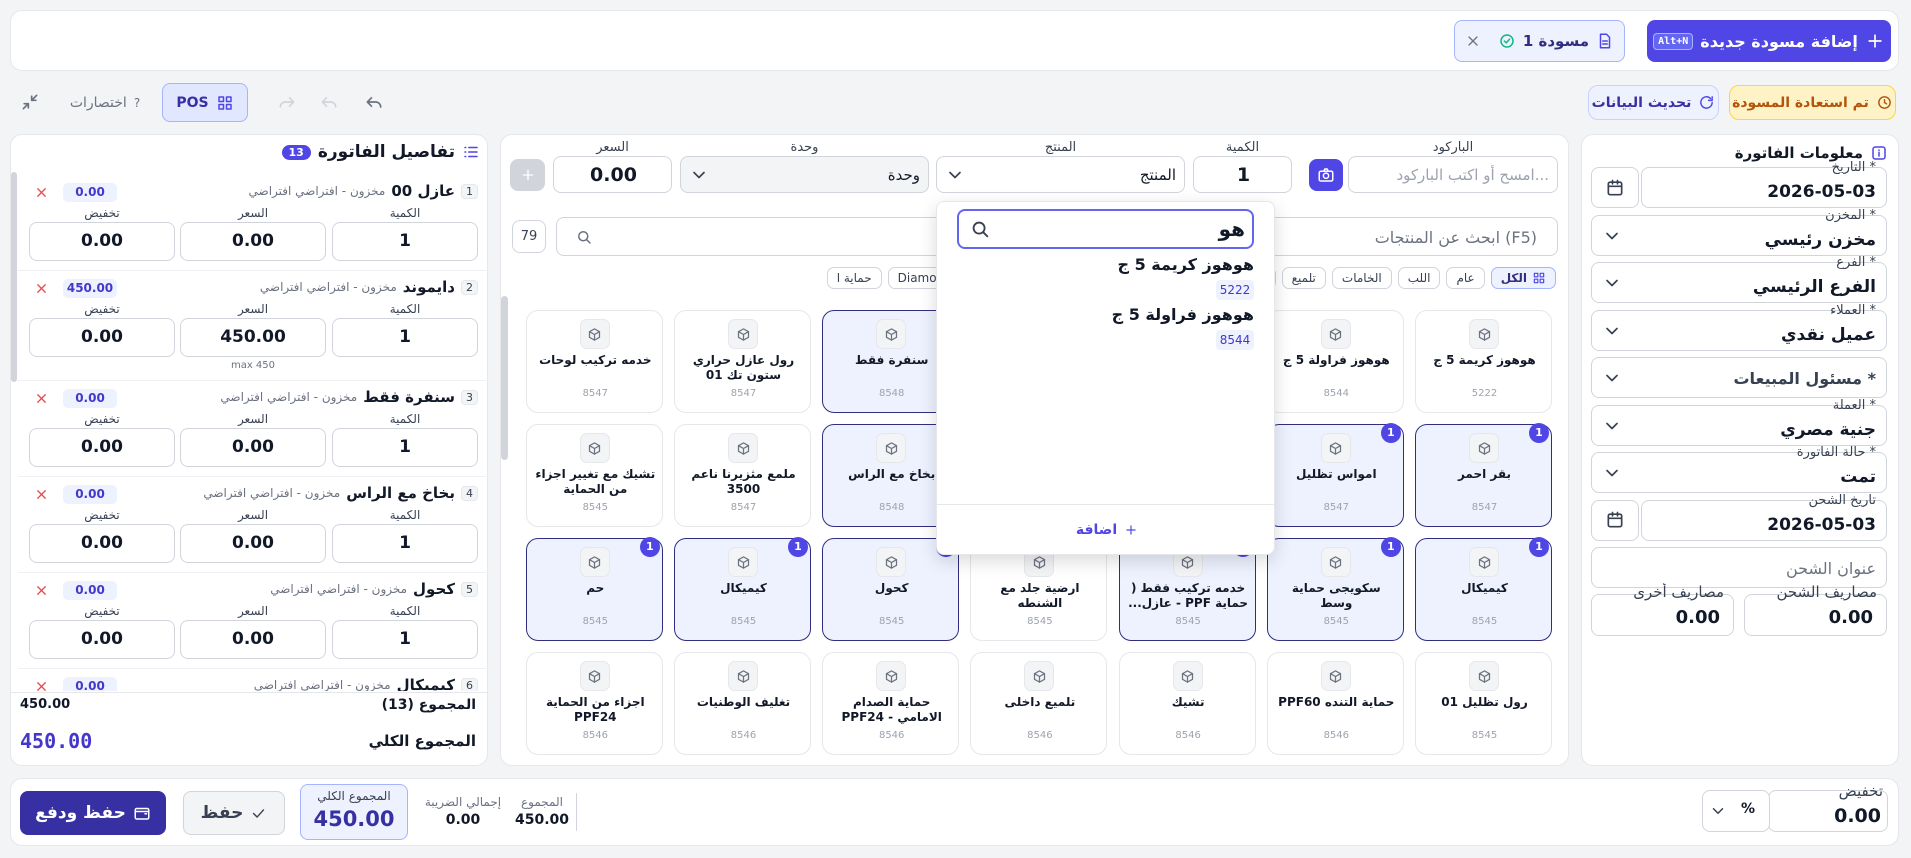  Describe the element at coordinates (1653, 102) in the screenshot. I see `refresh-button: تحديث البيانات` at that location.